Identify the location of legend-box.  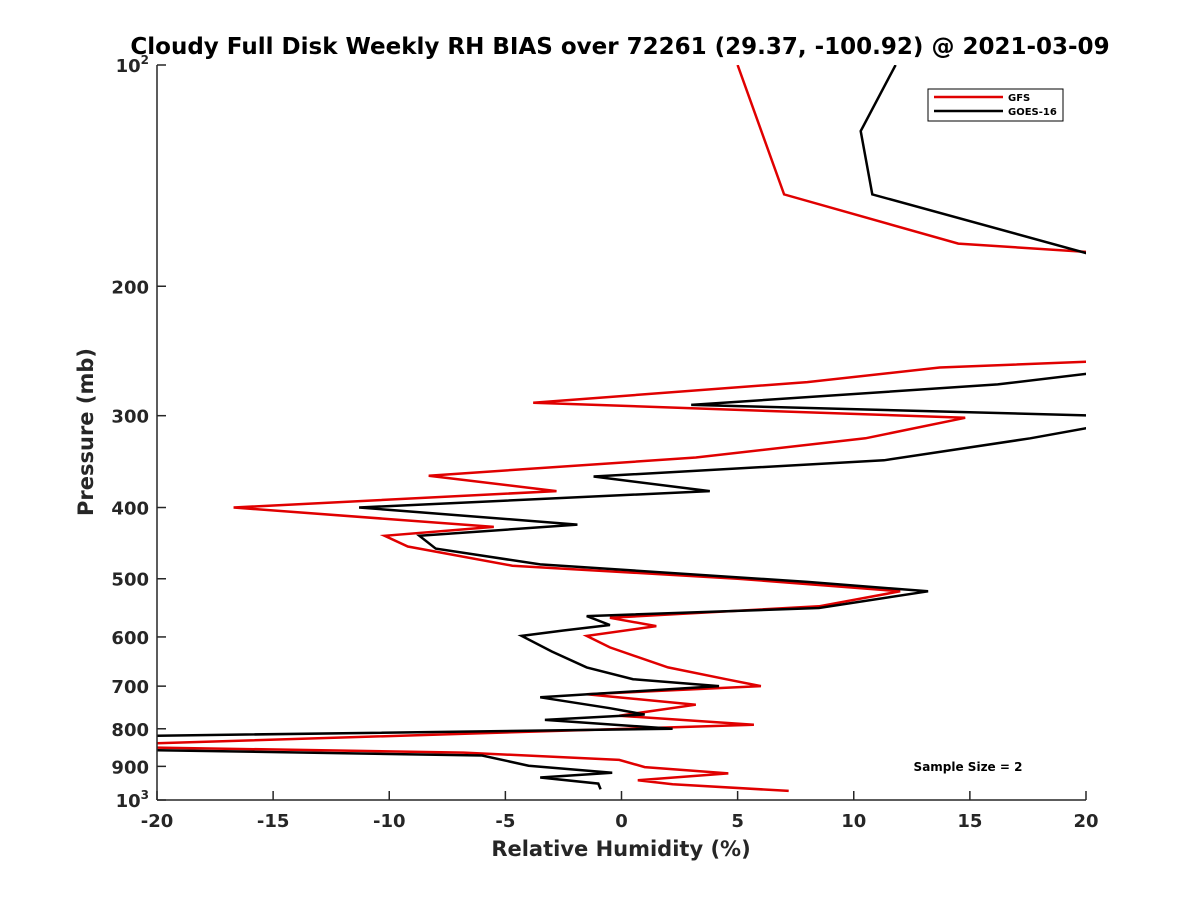
(995, 105).